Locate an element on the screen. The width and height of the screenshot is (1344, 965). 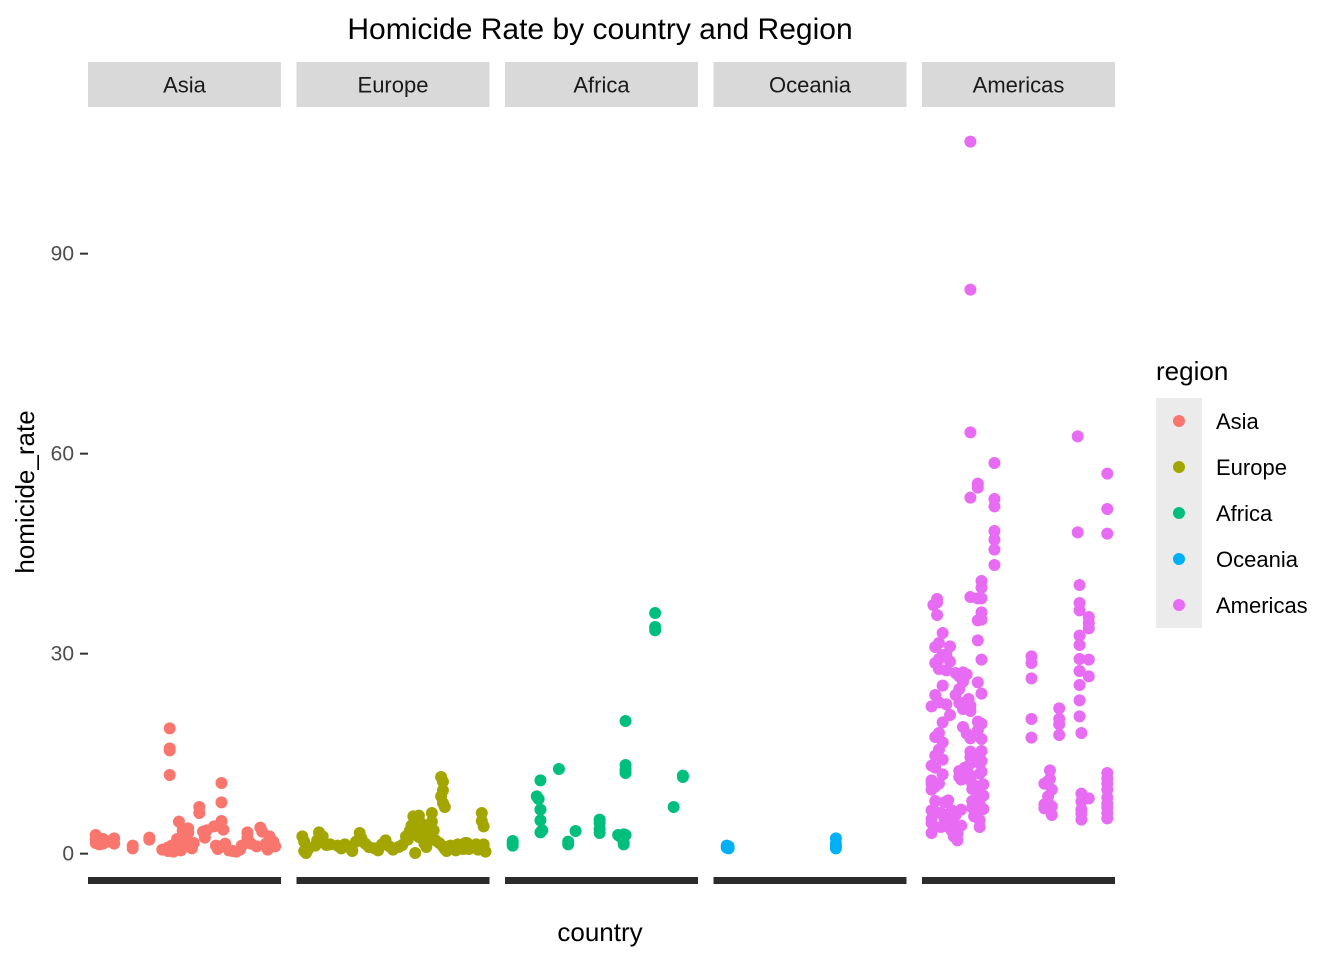
facet-strip-label: Asia is located at coordinates (185, 85).